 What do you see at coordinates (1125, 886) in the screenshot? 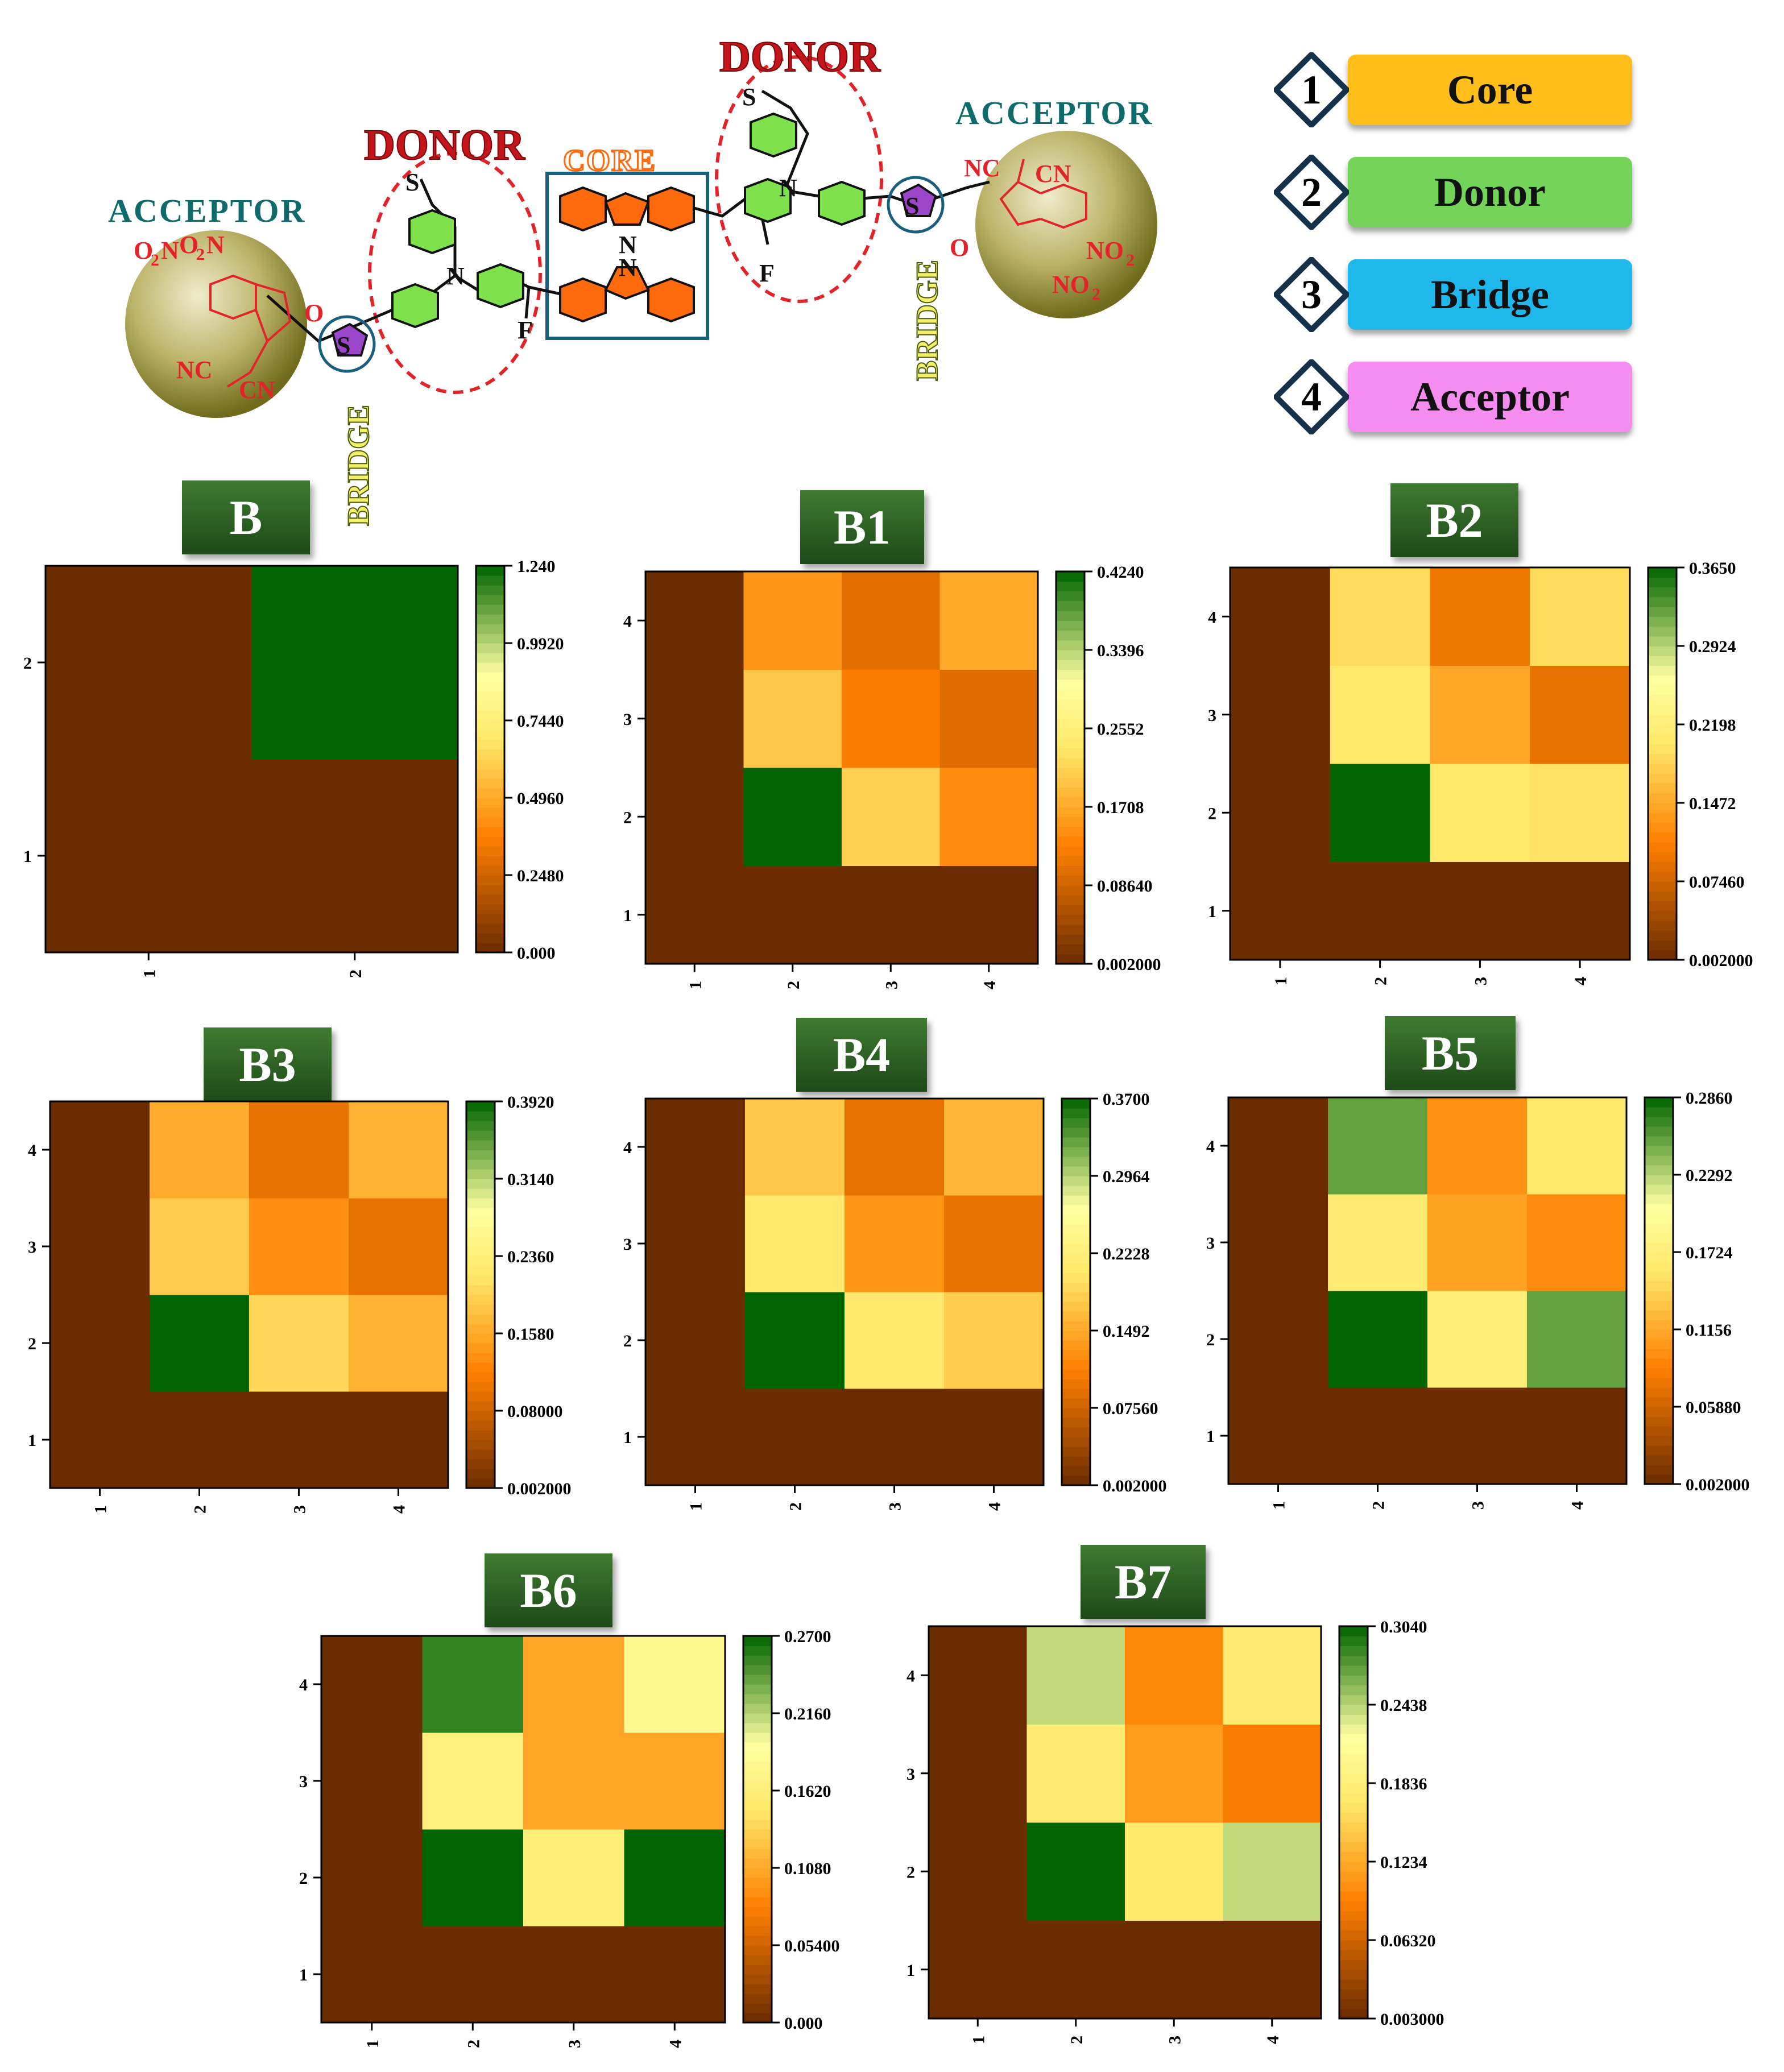
I see `colorbar-tick-label: 0.08640` at bounding box center [1125, 886].